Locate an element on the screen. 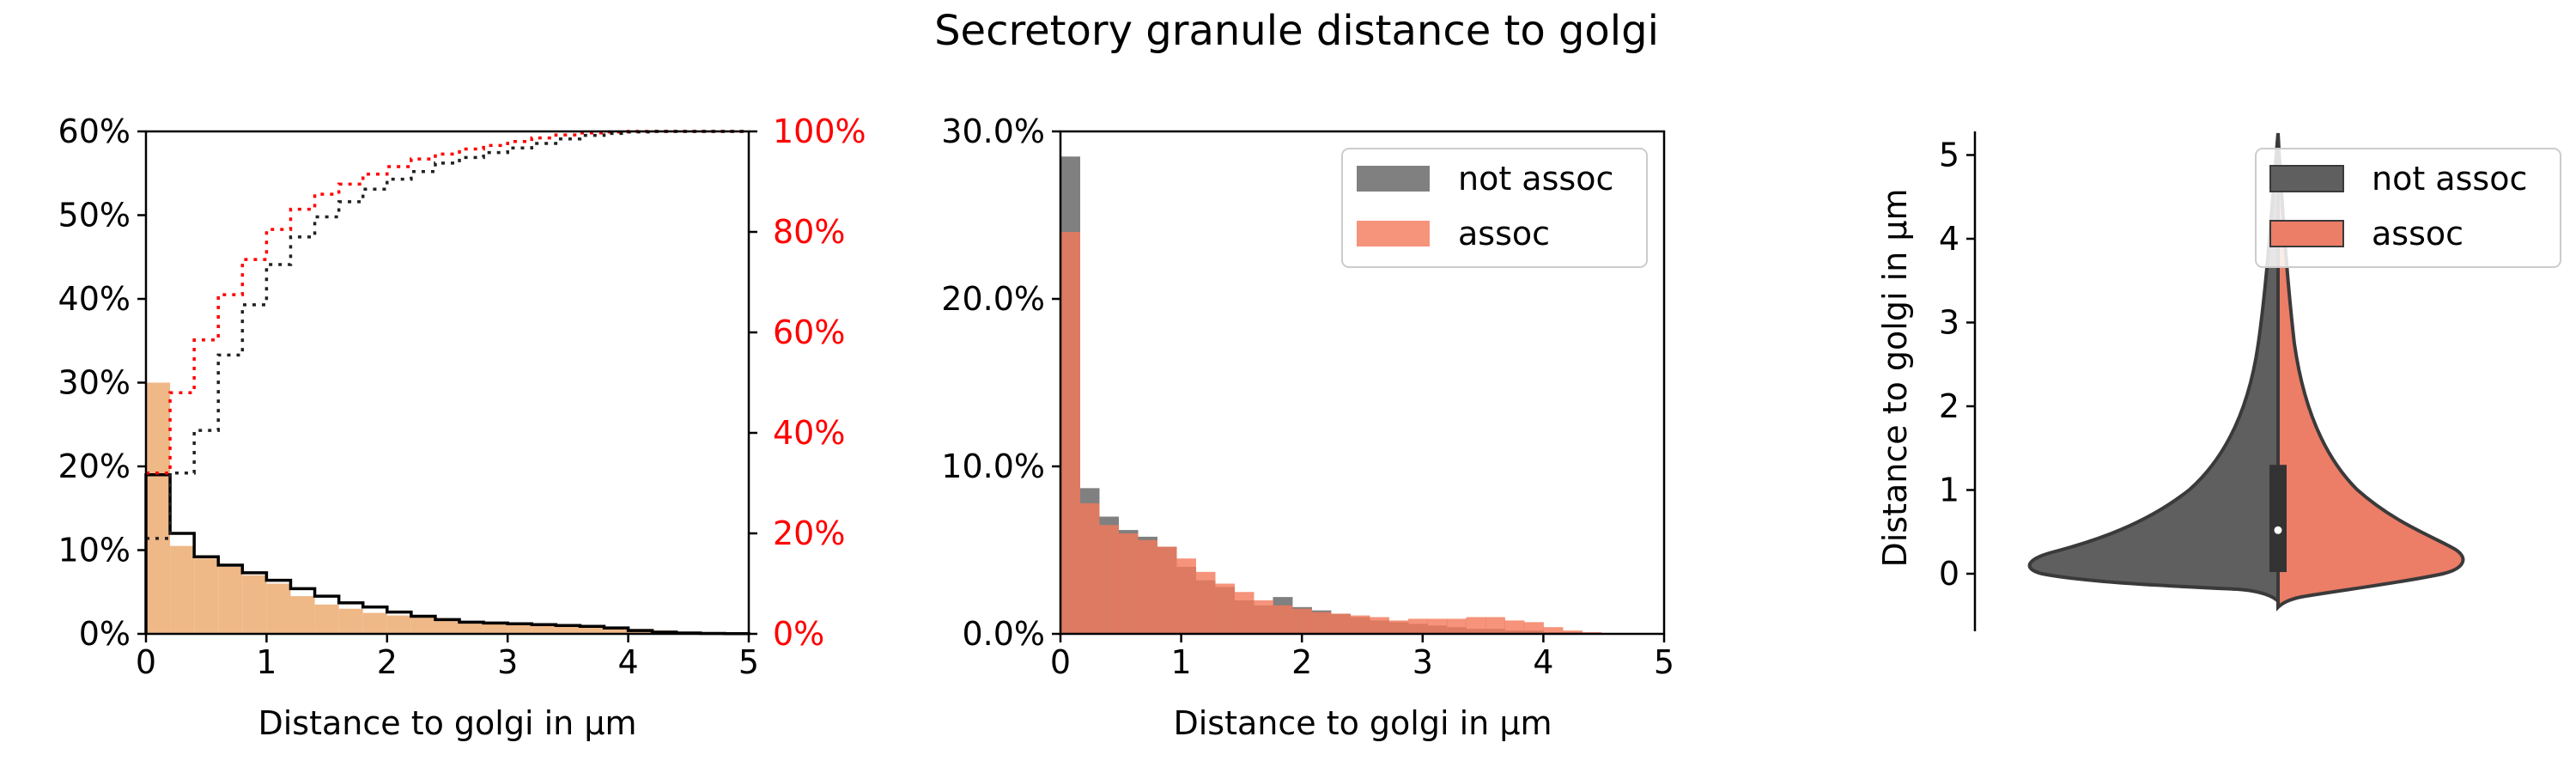 This screenshot has height=773, width=2576. y-ticks: 0 1 2 3 4 5 is located at coordinates (1957, 365).